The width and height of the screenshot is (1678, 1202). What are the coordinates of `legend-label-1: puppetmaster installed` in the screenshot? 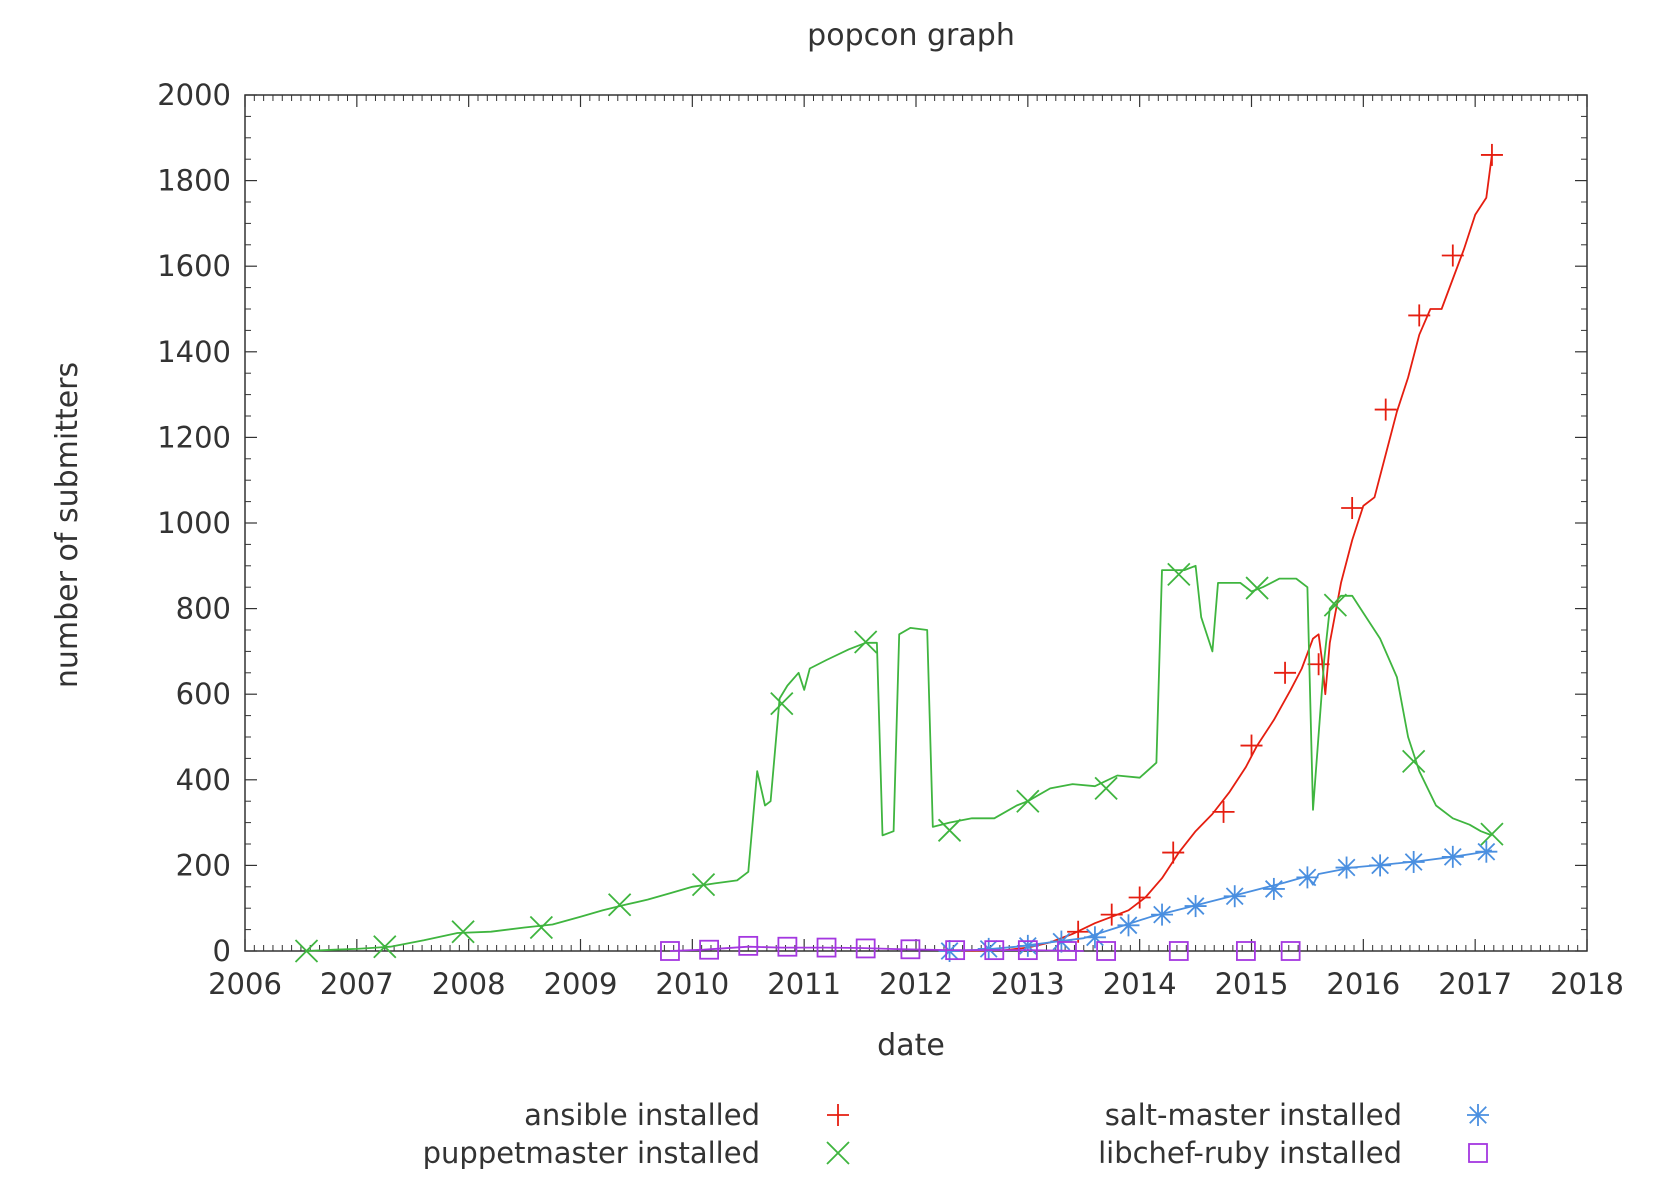 It's located at (591, 1153).